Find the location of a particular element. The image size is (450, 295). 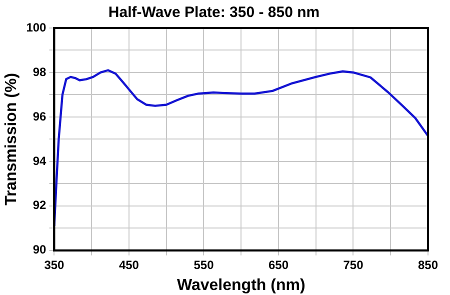

x-axis-title: Wavelength (nm) is located at coordinates (241, 285).